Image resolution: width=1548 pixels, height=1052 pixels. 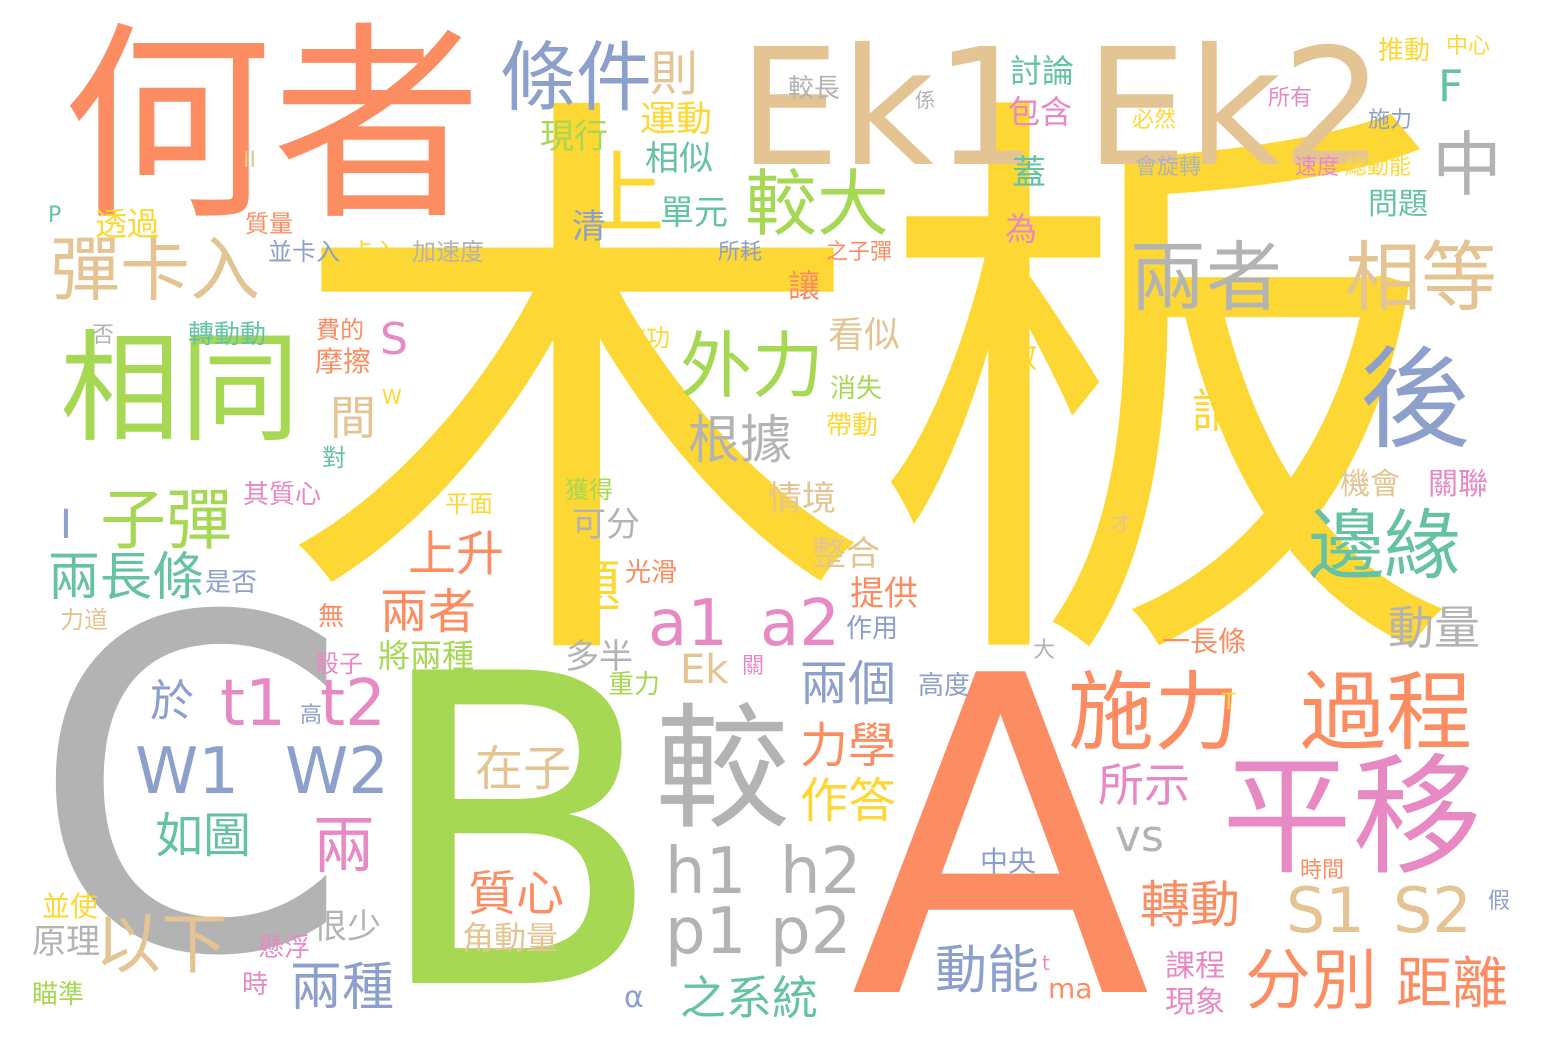 I want to click on word-ping-yi: 平移, so click(x=1352, y=817).